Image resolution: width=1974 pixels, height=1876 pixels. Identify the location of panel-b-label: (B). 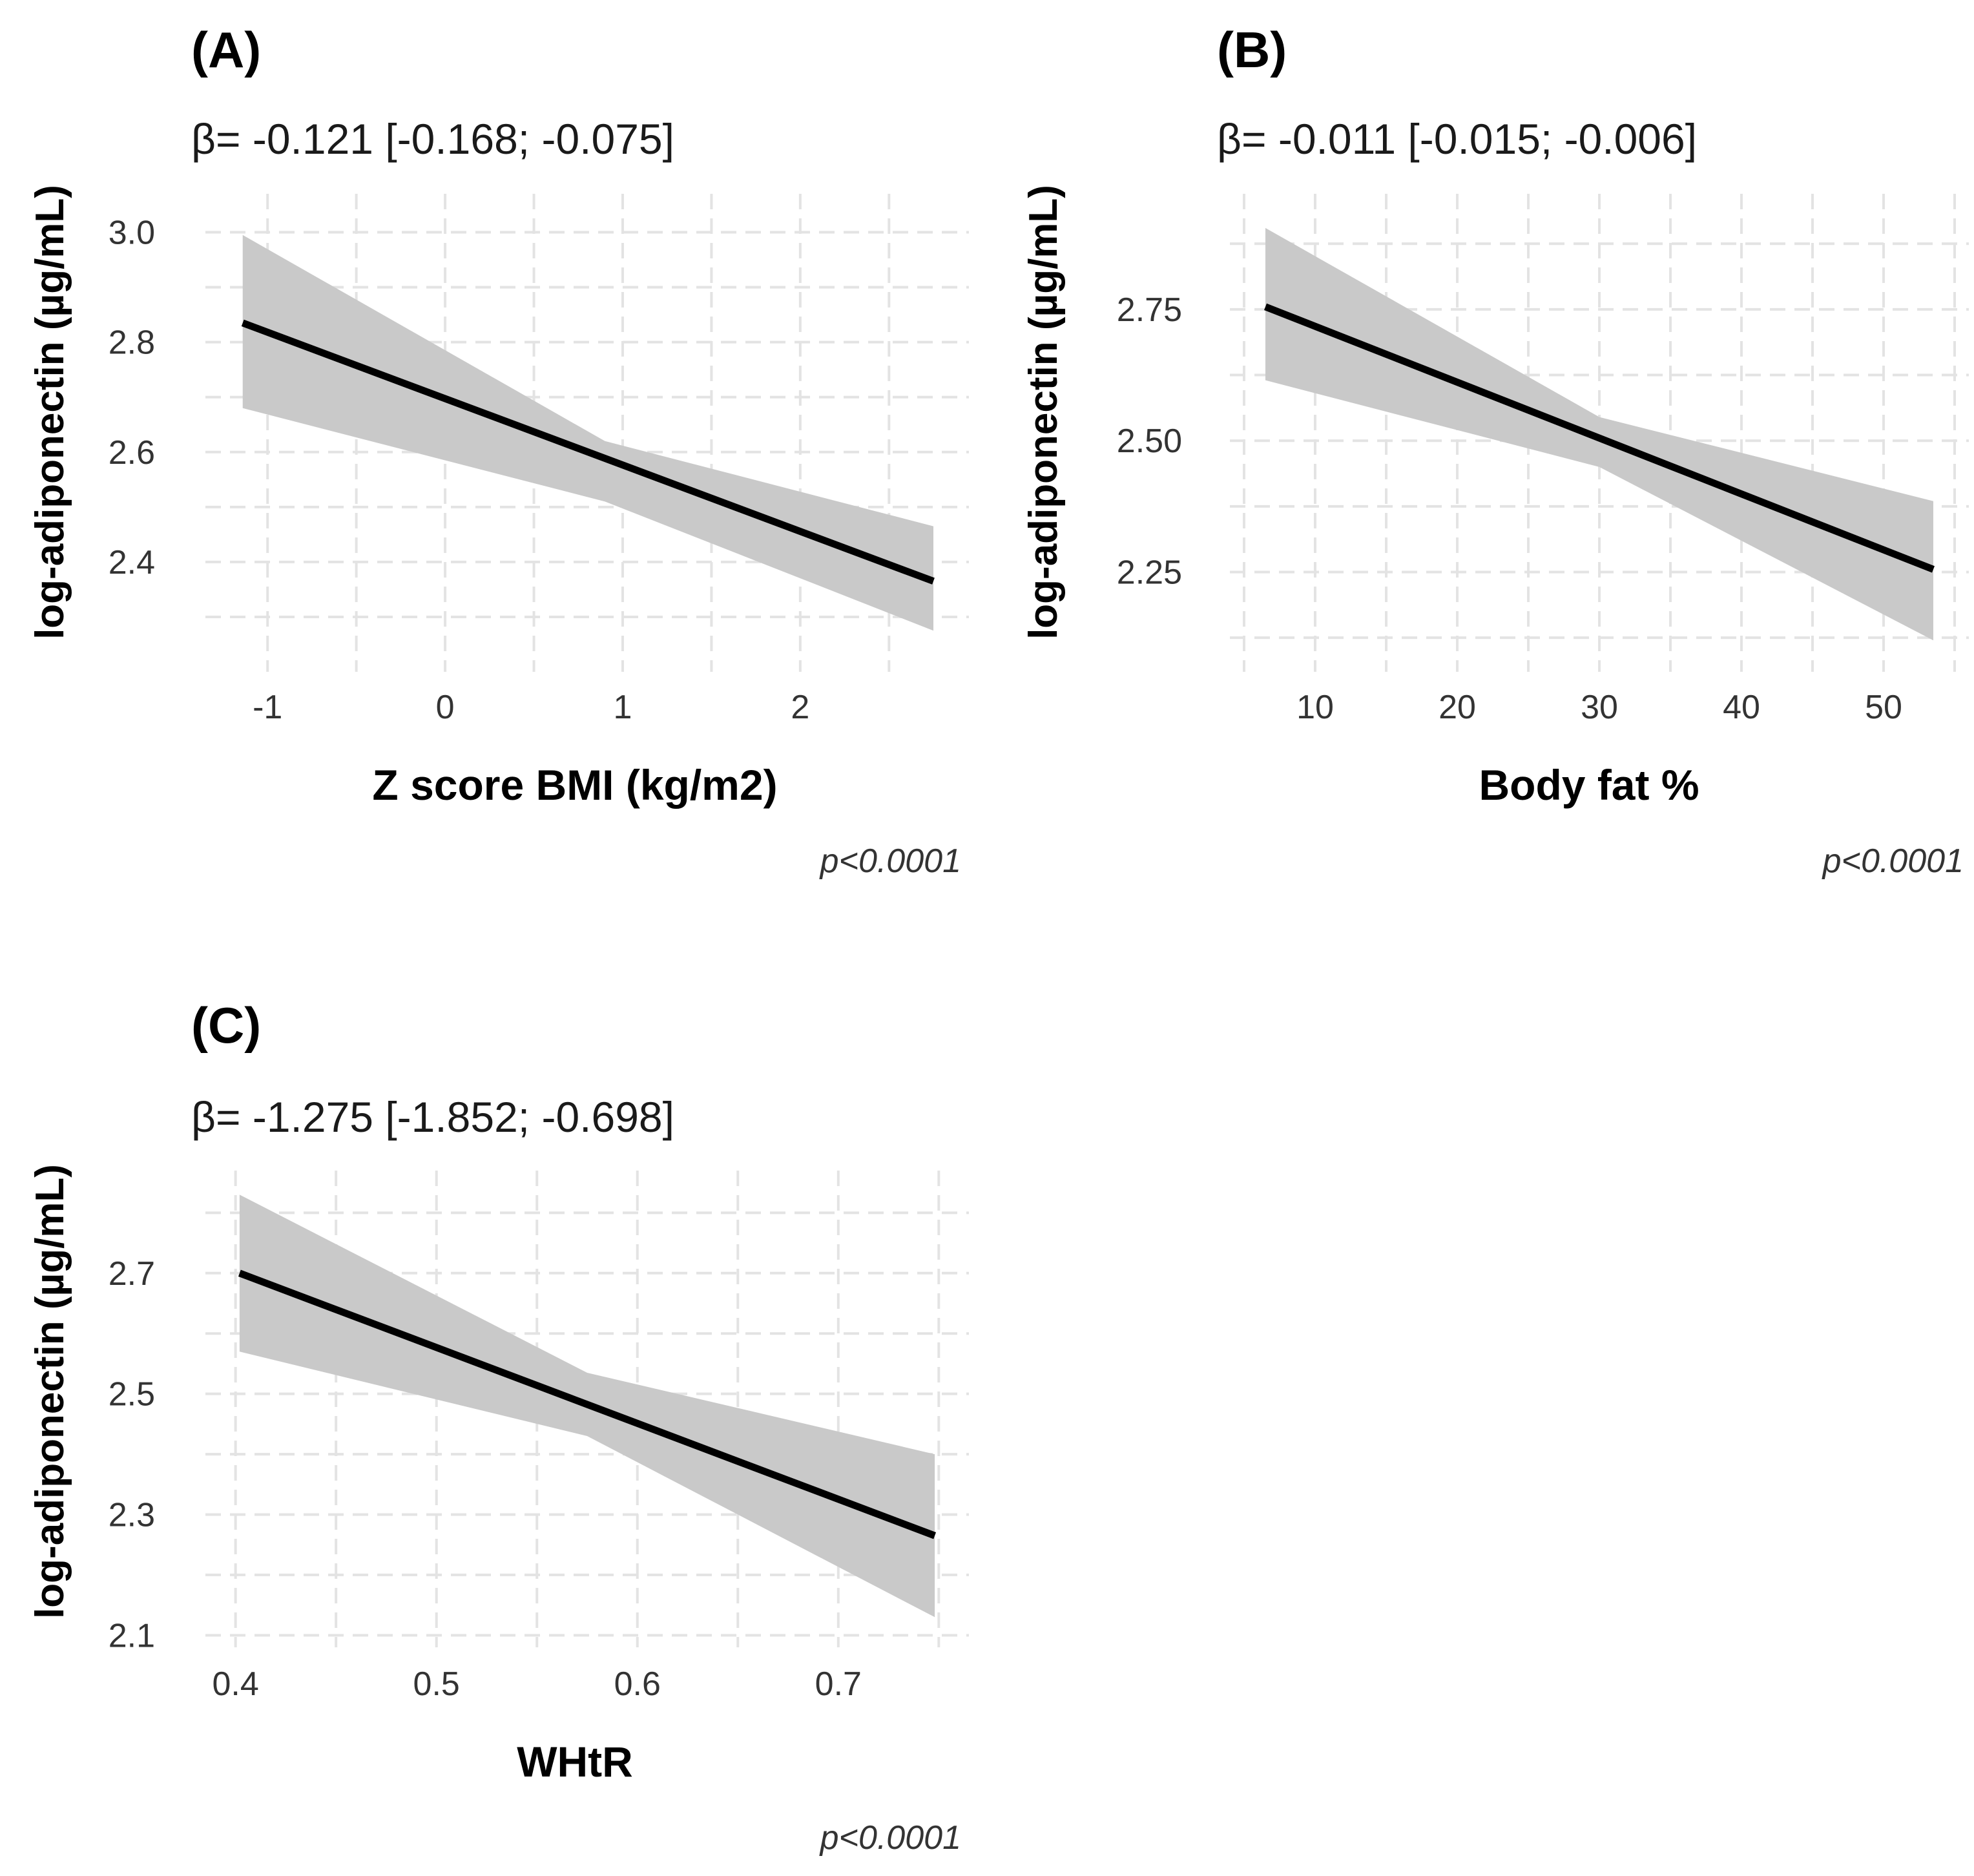
(1252, 49).